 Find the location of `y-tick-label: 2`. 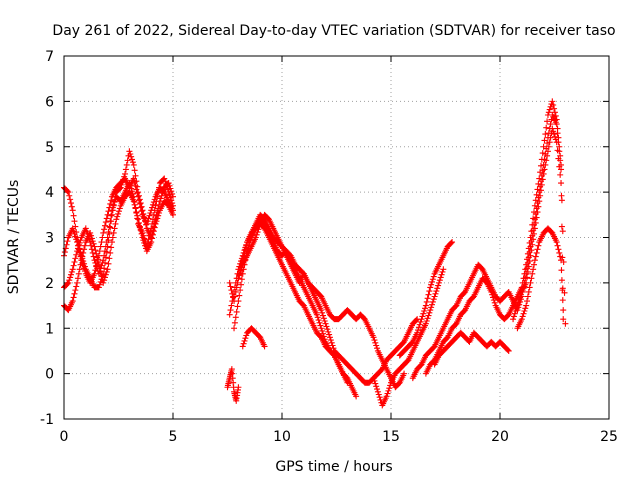

y-tick-label: 2 is located at coordinates (49, 284).